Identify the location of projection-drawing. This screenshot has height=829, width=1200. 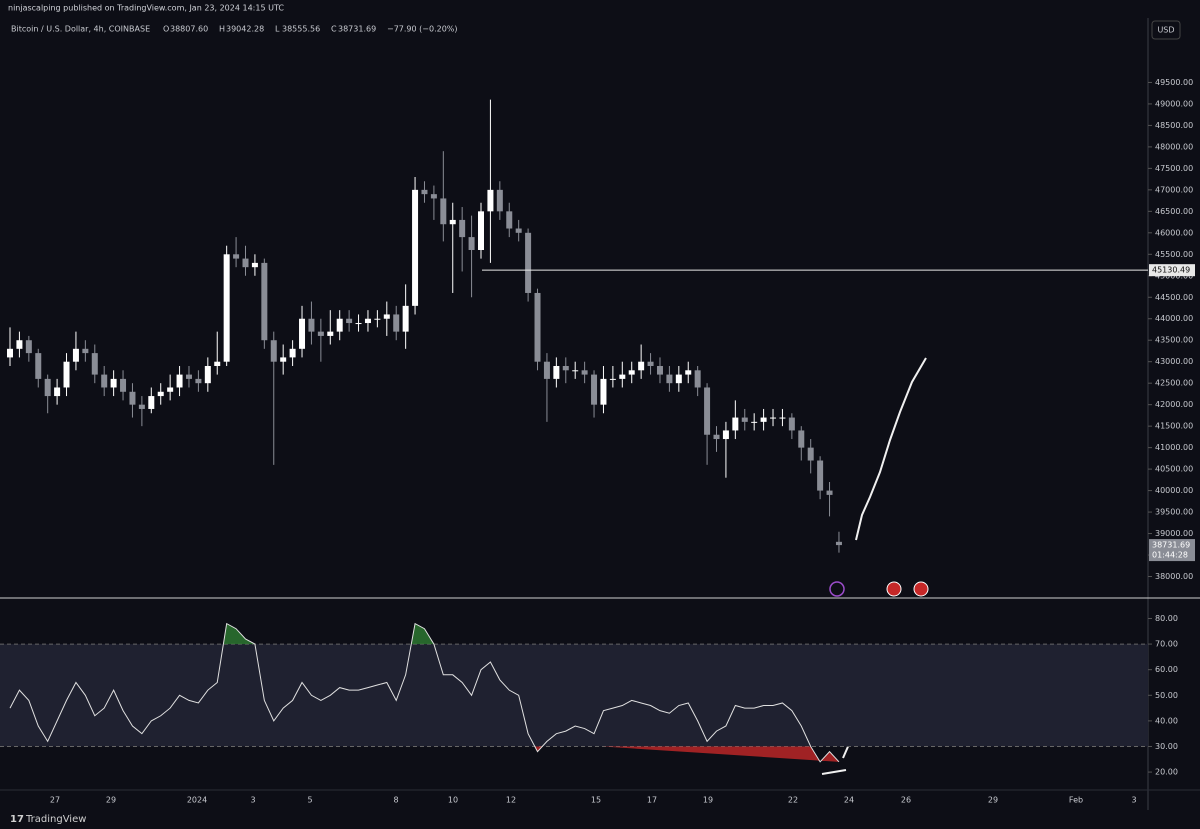
(891, 449).